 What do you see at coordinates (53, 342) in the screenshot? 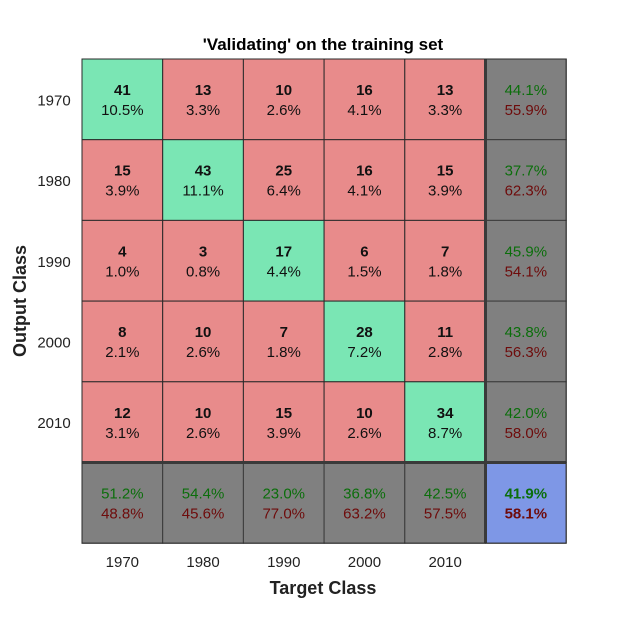
I see `y-tick-label: 2000` at bounding box center [53, 342].